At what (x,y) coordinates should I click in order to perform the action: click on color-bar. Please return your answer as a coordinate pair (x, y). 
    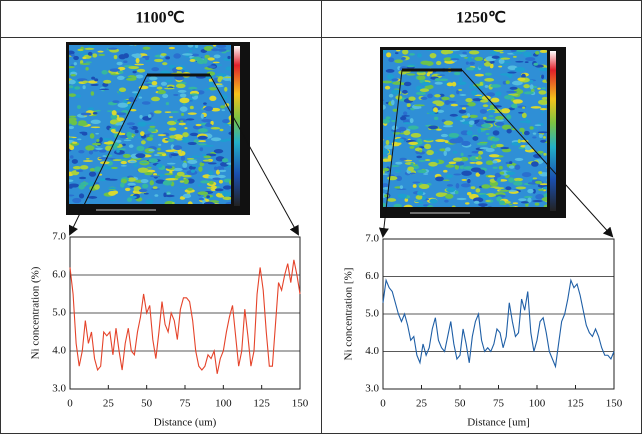
    Looking at the image, I should click on (553, 131).